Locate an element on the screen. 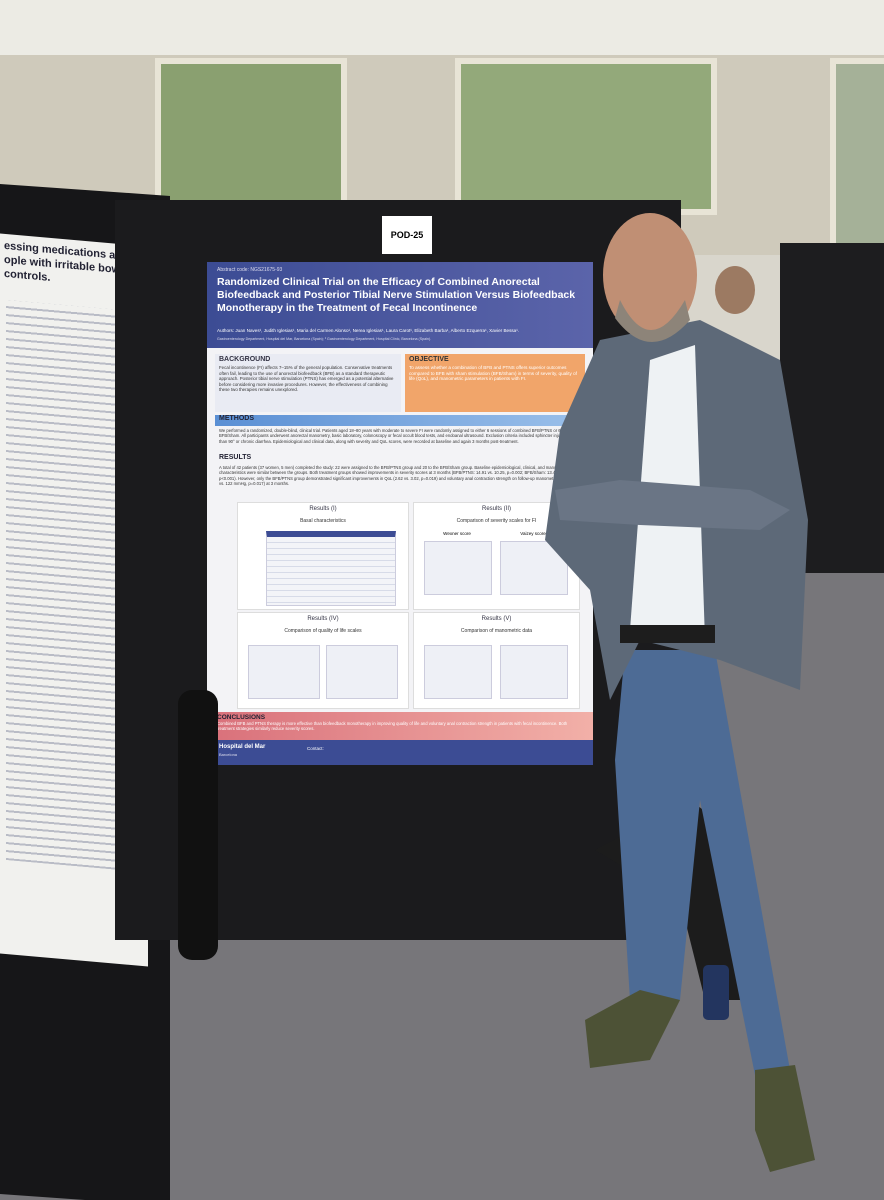 The image size is (884, 1200). arms is located at coordinates (672, 505).